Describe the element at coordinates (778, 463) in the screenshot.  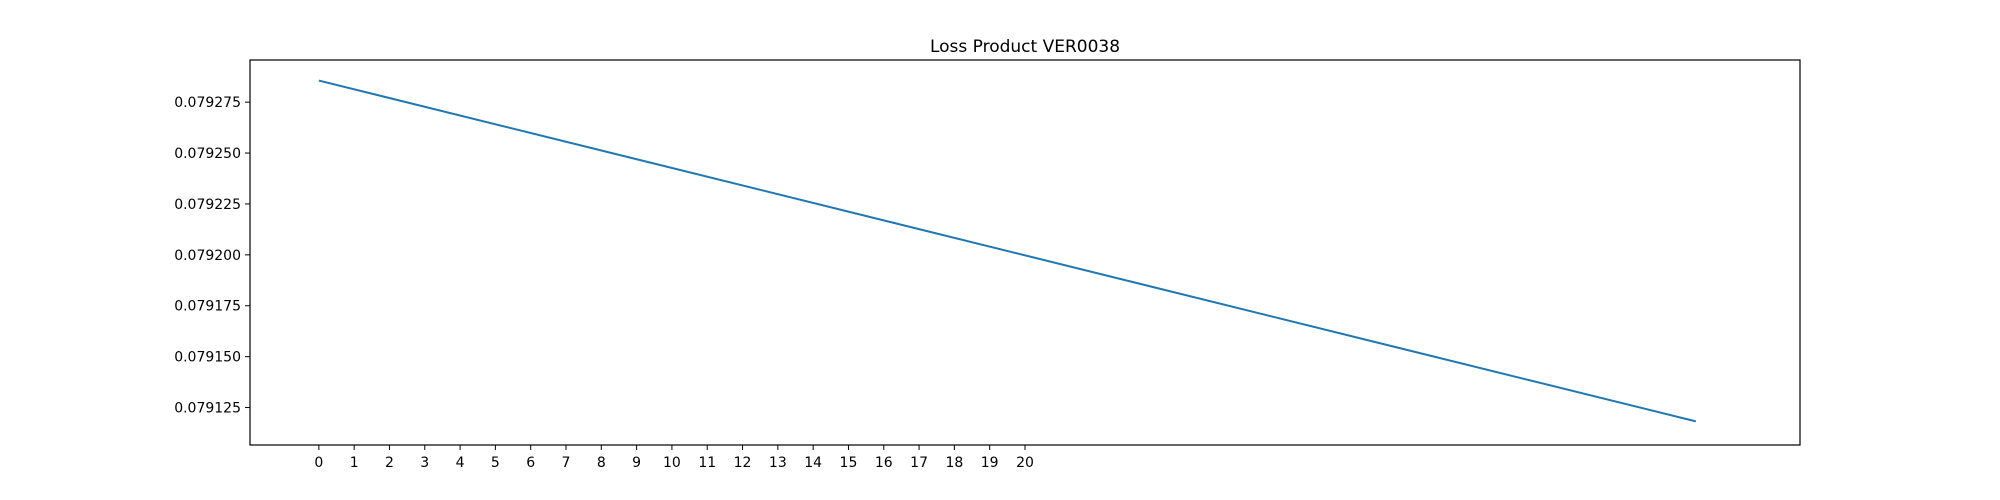
I see `x-tick-label: 13` at that location.